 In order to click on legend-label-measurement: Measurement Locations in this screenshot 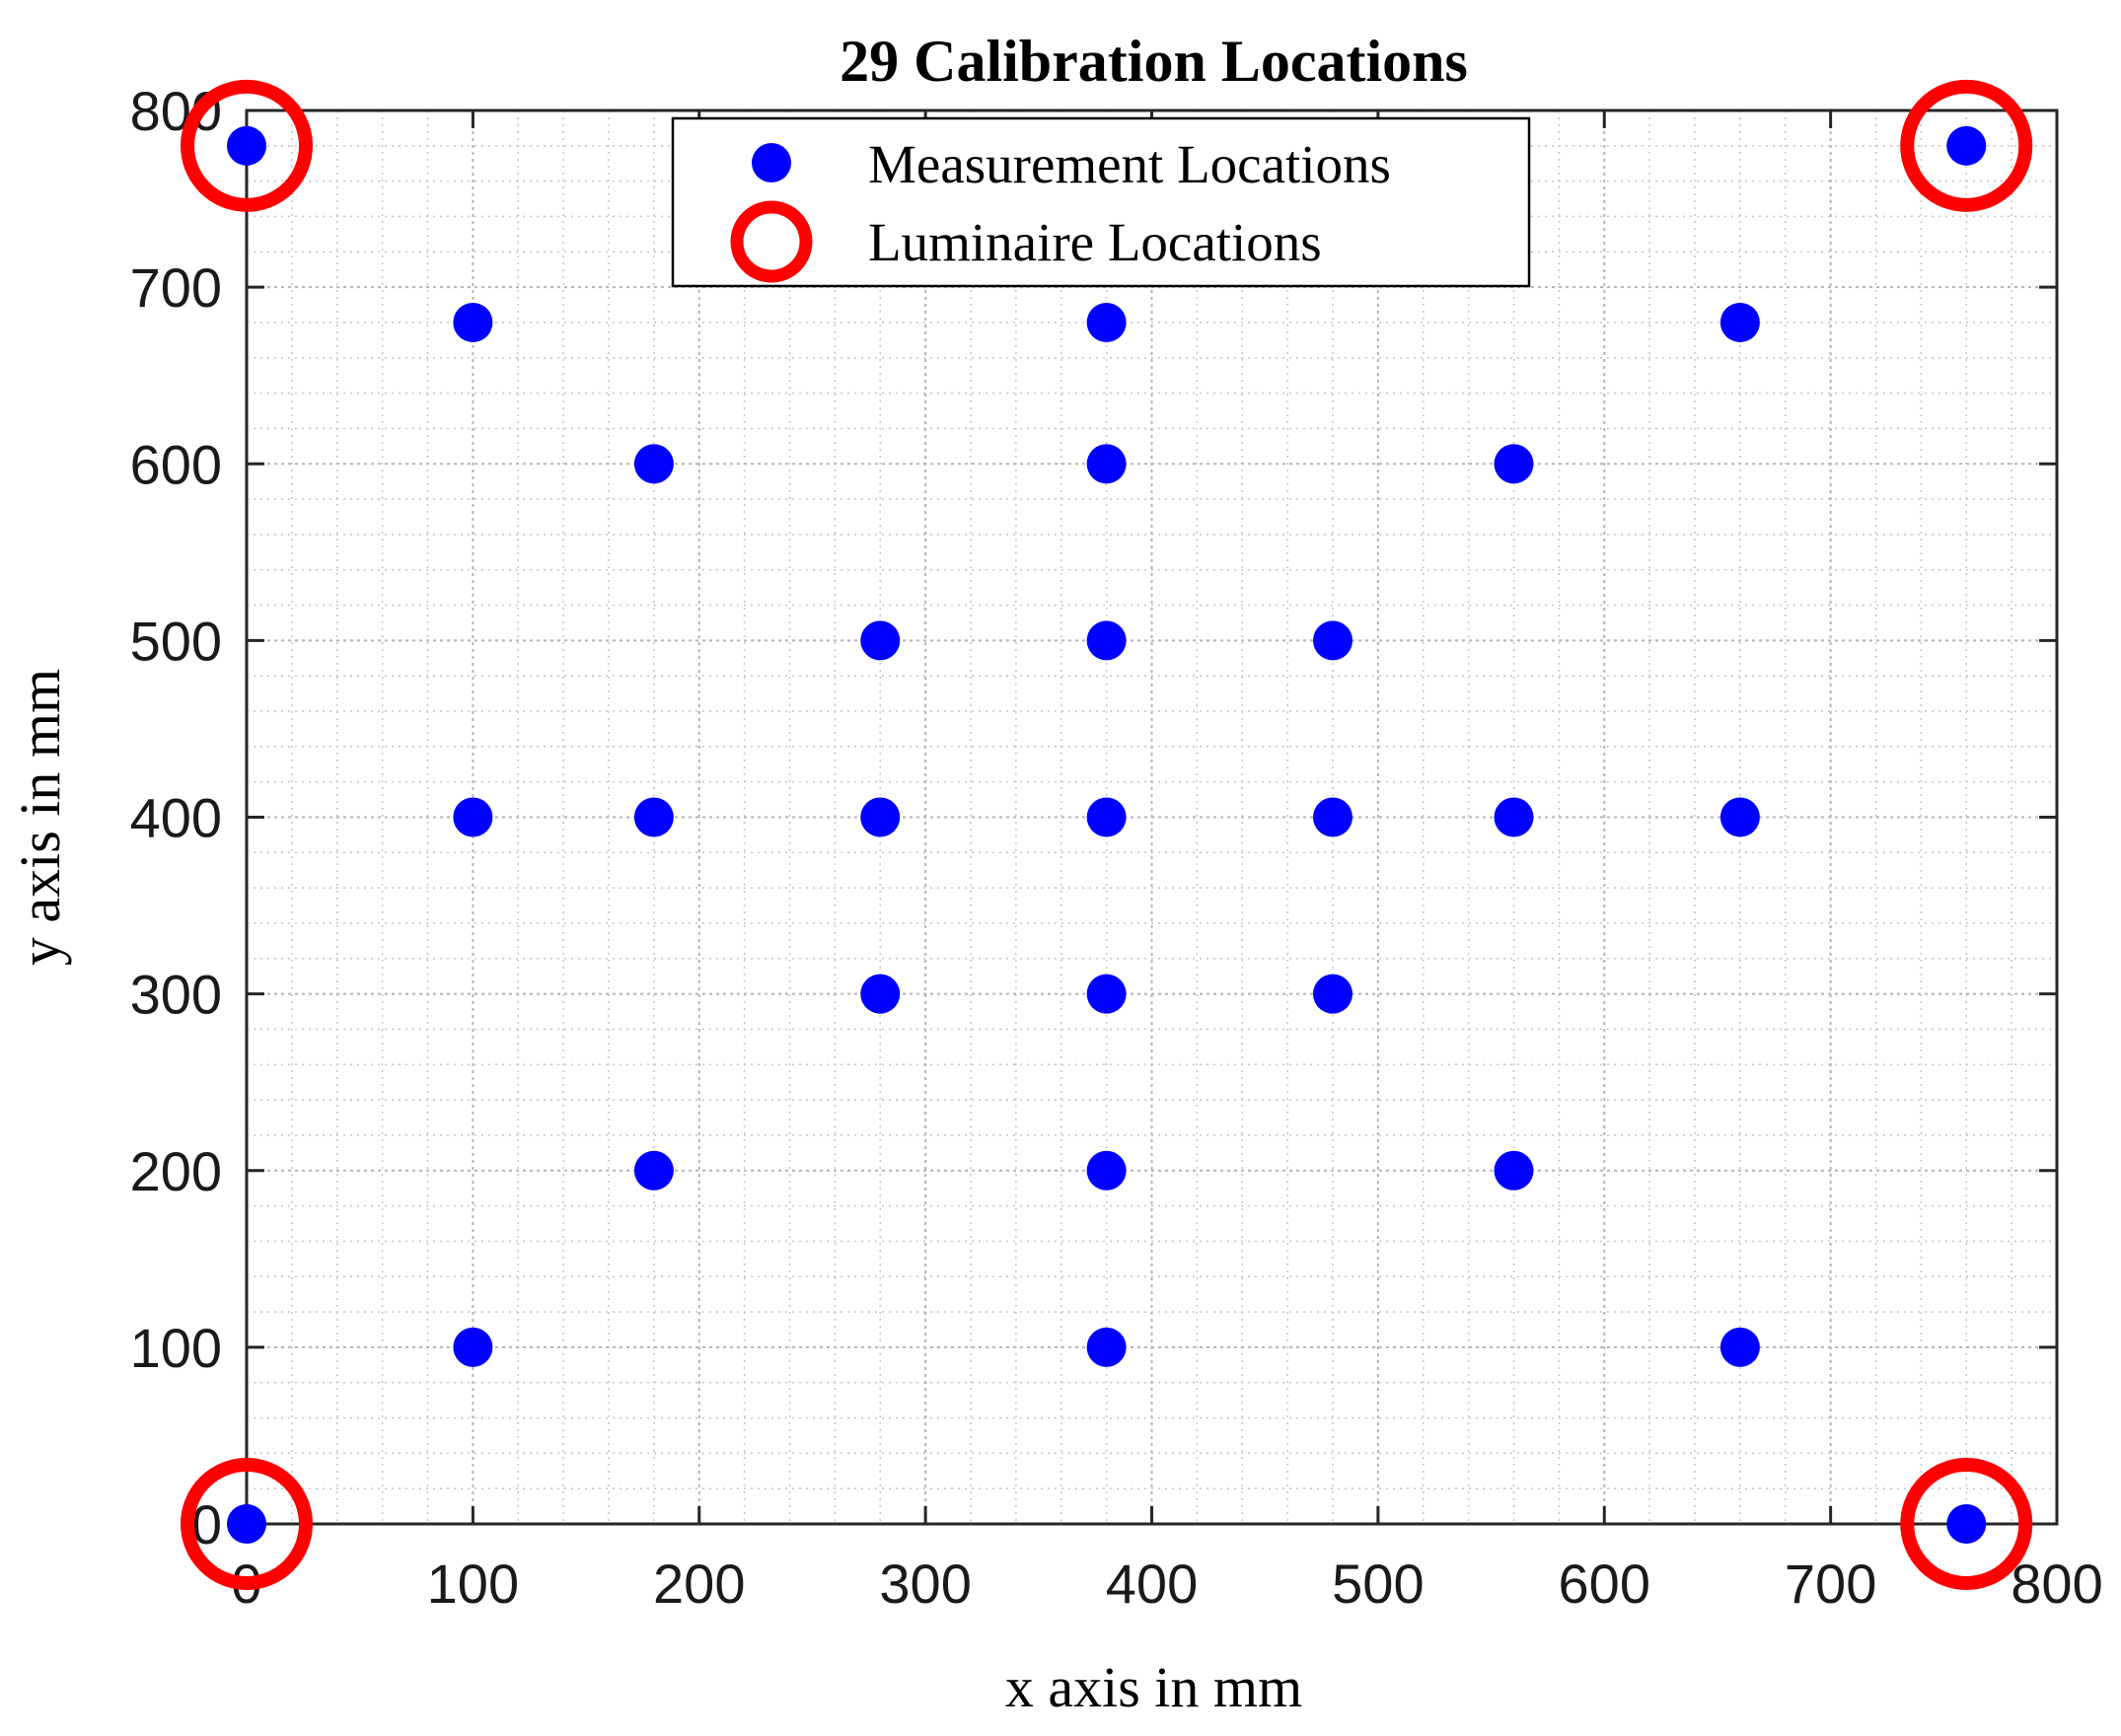, I will do `click(1130, 164)`.